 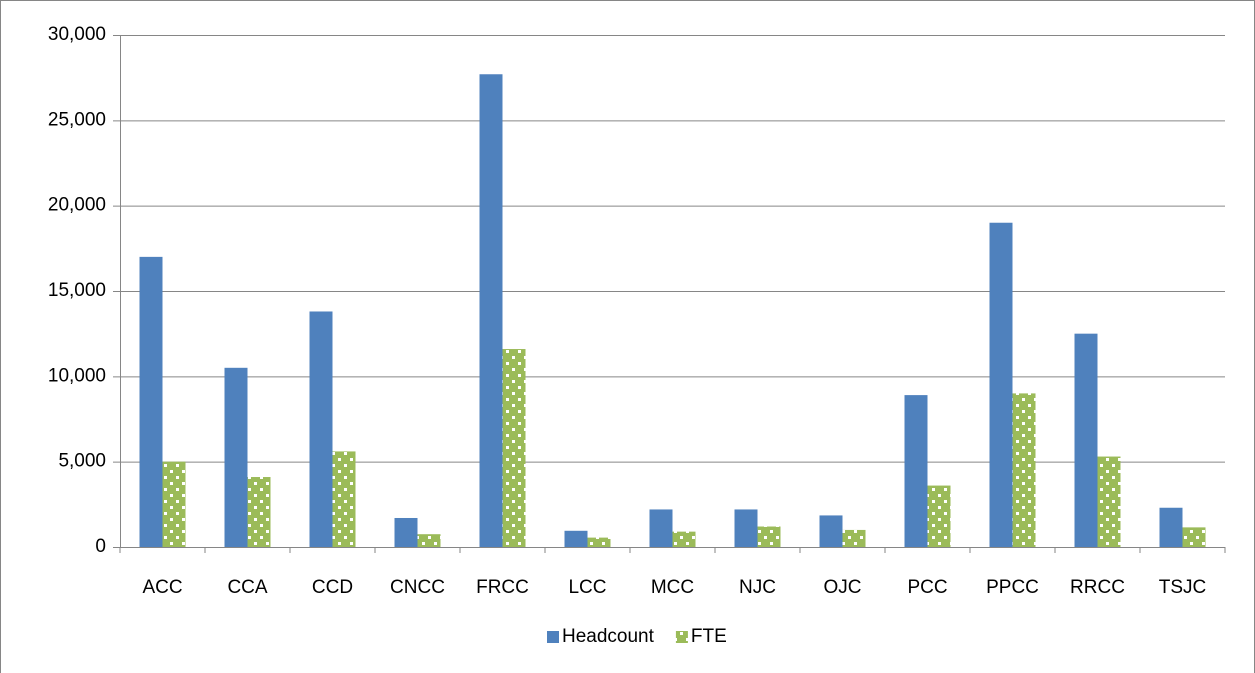 I want to click on x-tick-label: MCC, so click(x=672, y=587).